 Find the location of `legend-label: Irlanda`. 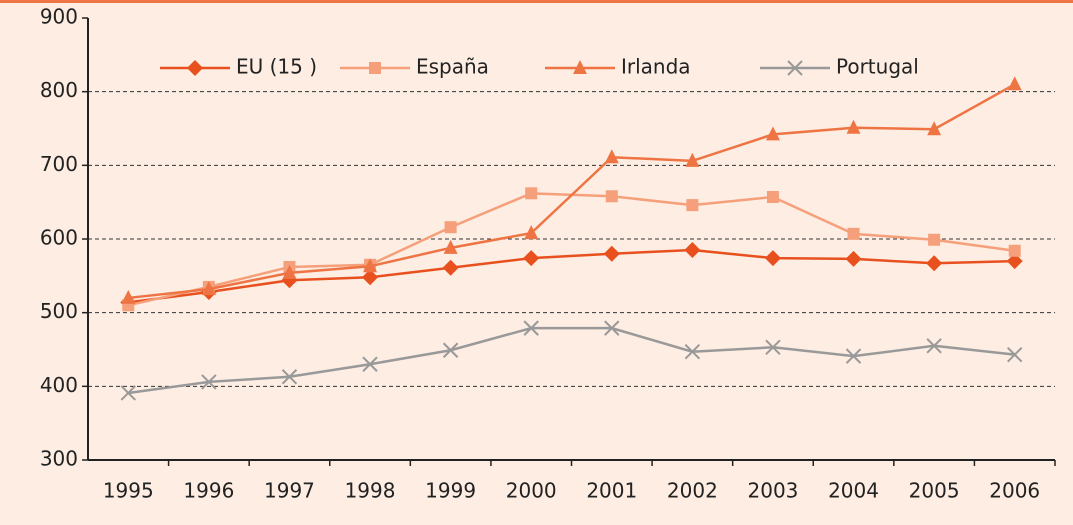

legend-label: Irlanda is located at coordinates (656, 67).